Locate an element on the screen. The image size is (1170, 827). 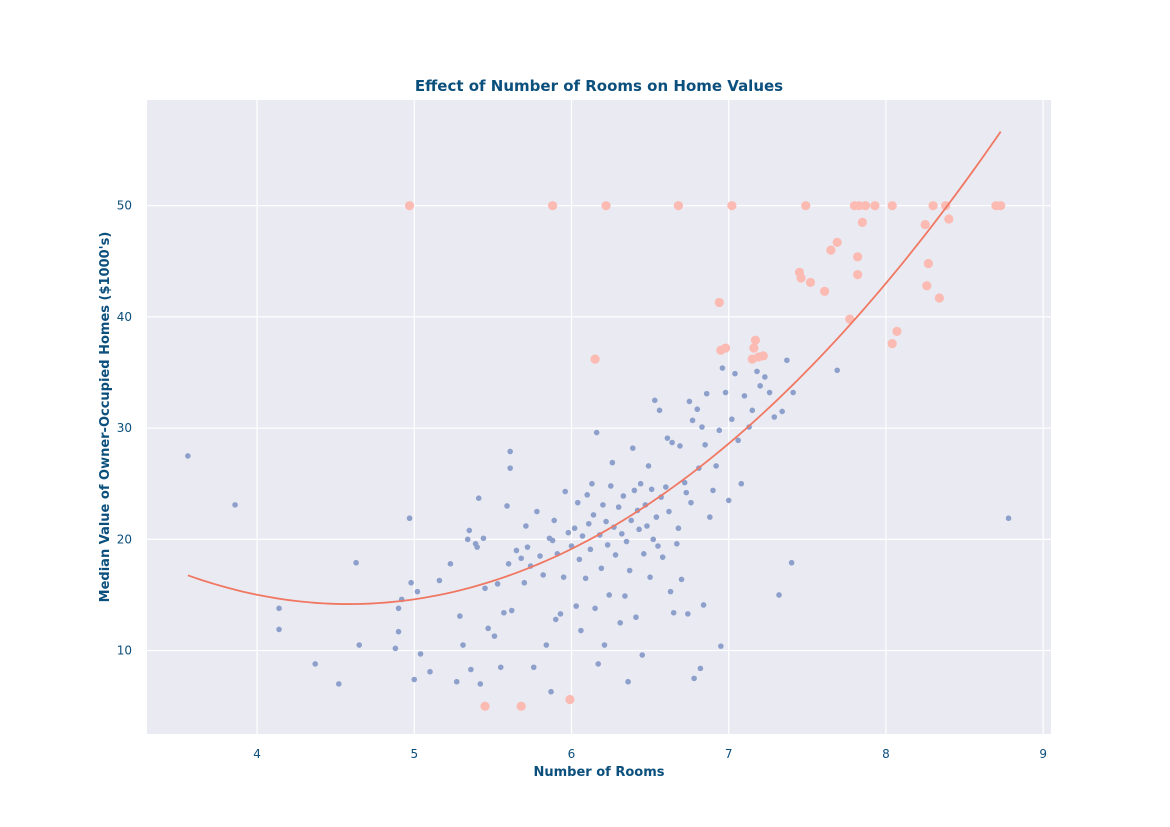
x-tick-label: 7 is located at coordinates (729, 754).